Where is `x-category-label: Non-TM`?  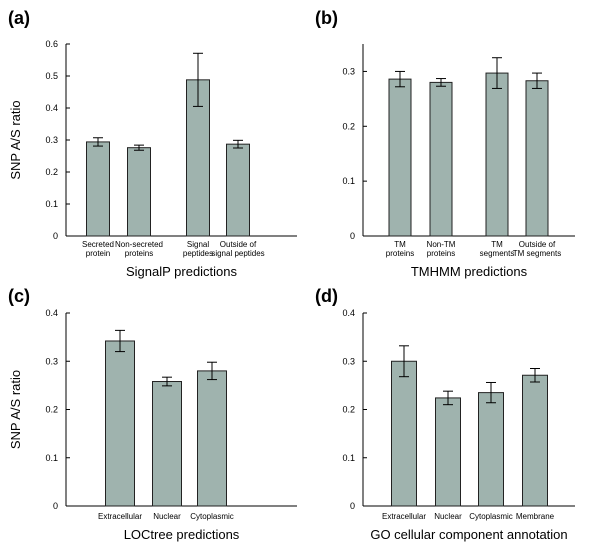
x-category-label: Non-TM is located at coordinates (441, 244).